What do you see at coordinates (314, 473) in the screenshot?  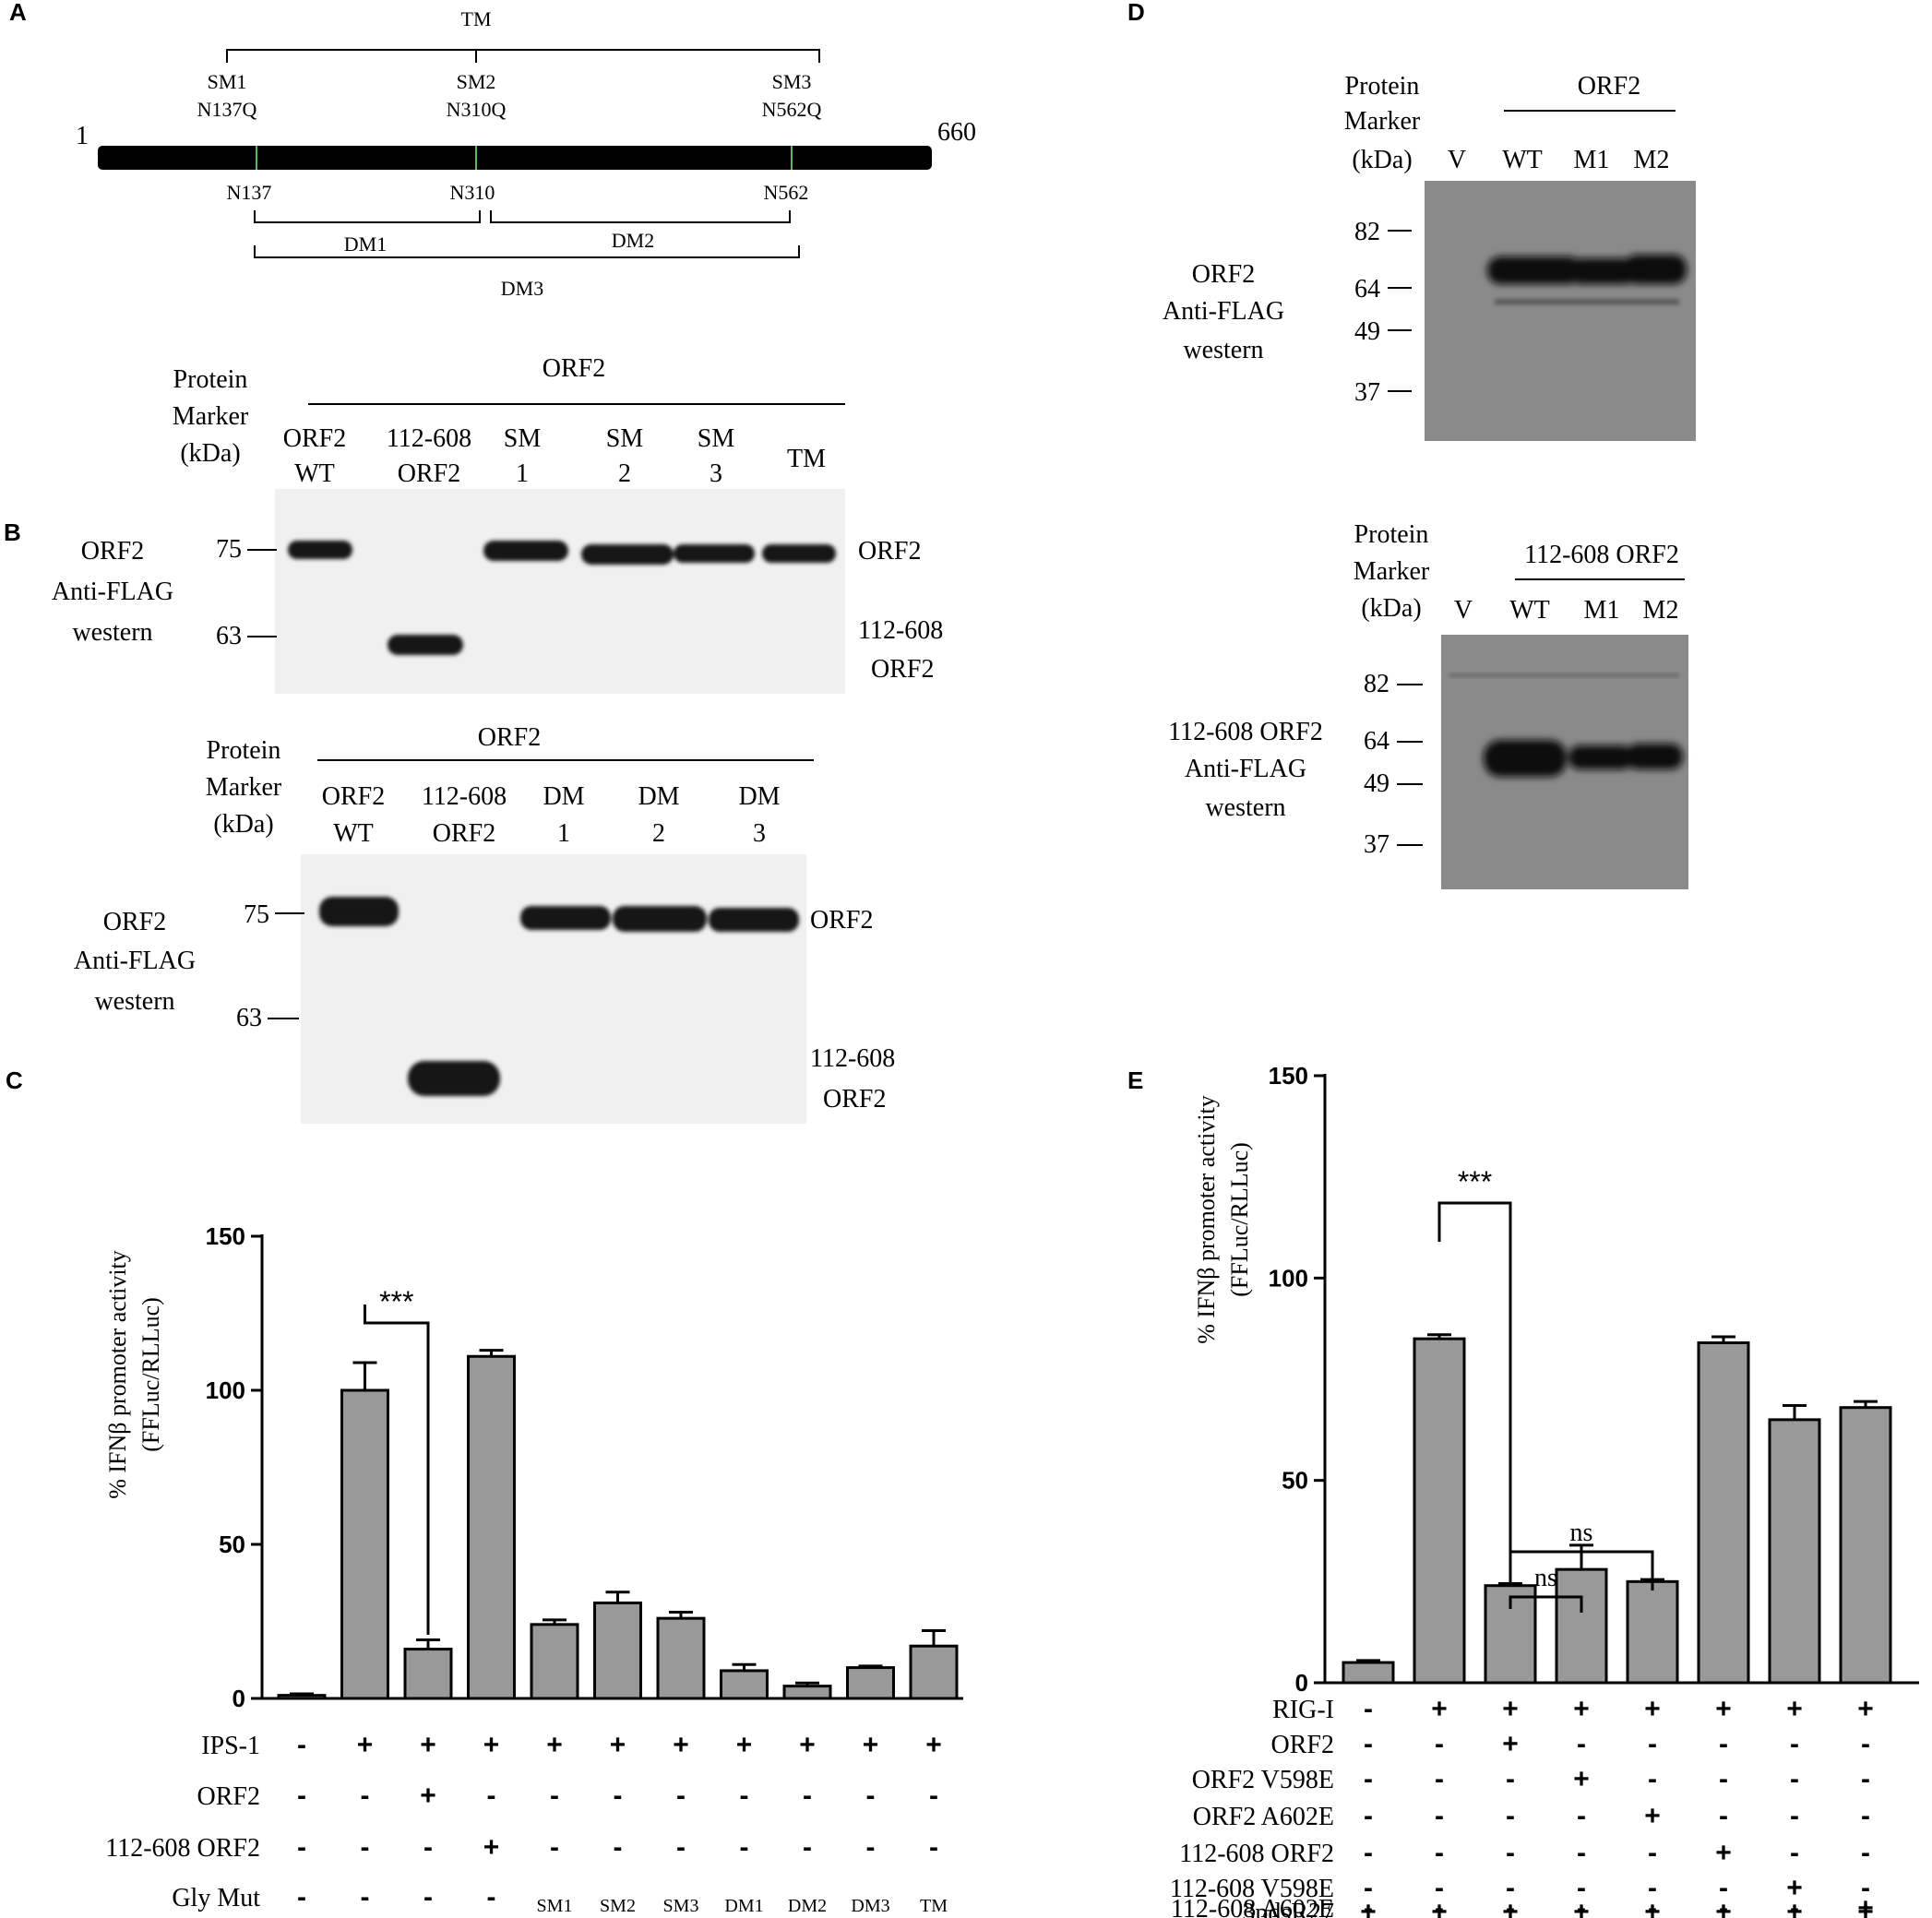 I see `lane-label: WT` at bounding box center [314, 473].